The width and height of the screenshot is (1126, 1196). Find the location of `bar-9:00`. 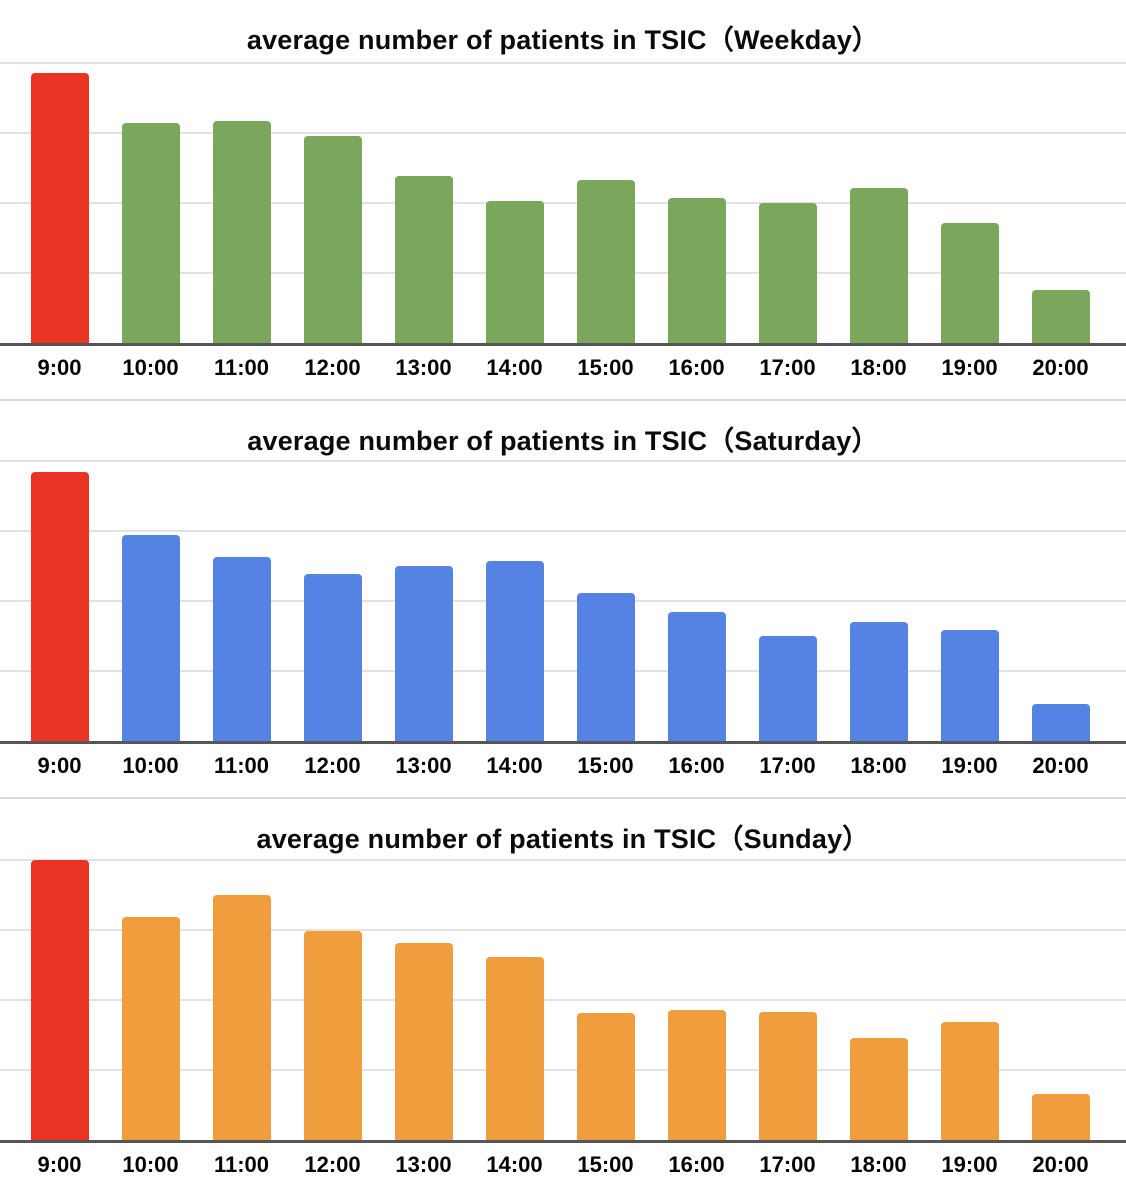

bar-9:00 is located at coordinates (59, 999).